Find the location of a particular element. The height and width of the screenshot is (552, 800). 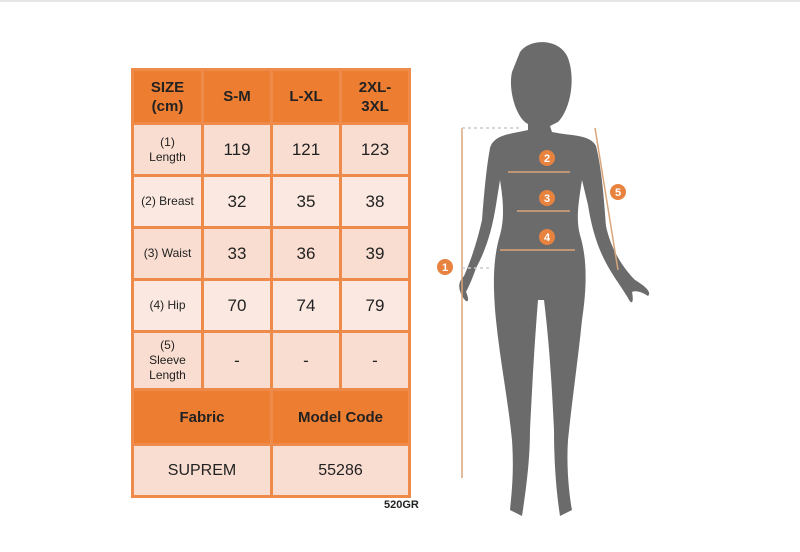

marker-label: 3 is located at coordinates (547, 199).